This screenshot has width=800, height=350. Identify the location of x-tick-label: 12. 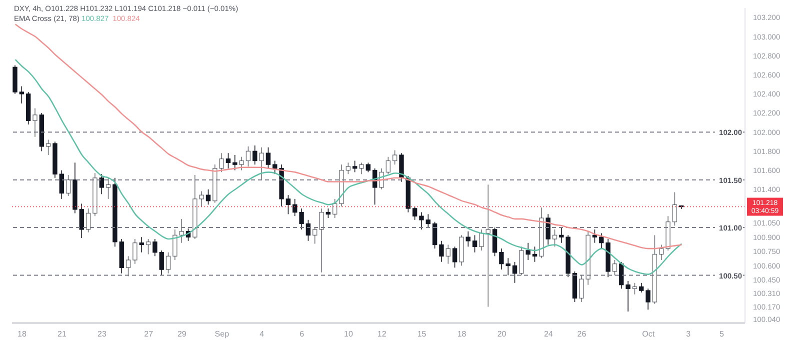
(382, 334).